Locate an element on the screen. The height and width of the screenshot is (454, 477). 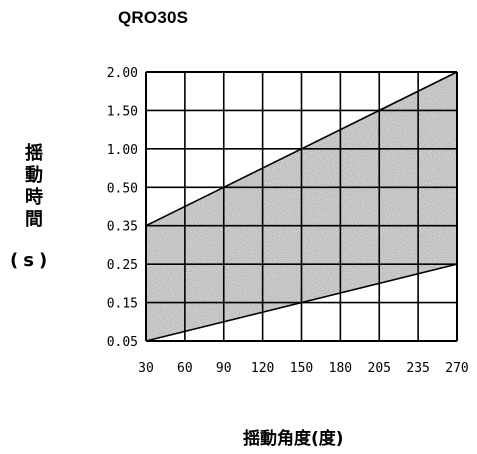
y-tick-label: 0.05 is located at coordinates (122, 342).